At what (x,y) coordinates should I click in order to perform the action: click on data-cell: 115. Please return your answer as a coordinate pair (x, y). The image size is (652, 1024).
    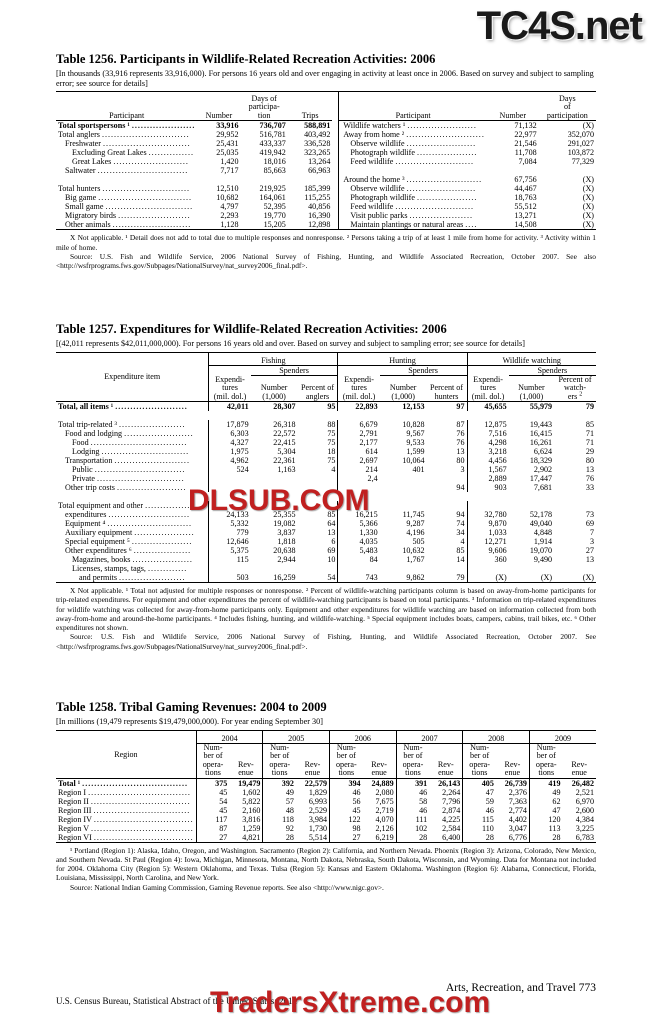
    Looking at the image, I should click on (229, 560).